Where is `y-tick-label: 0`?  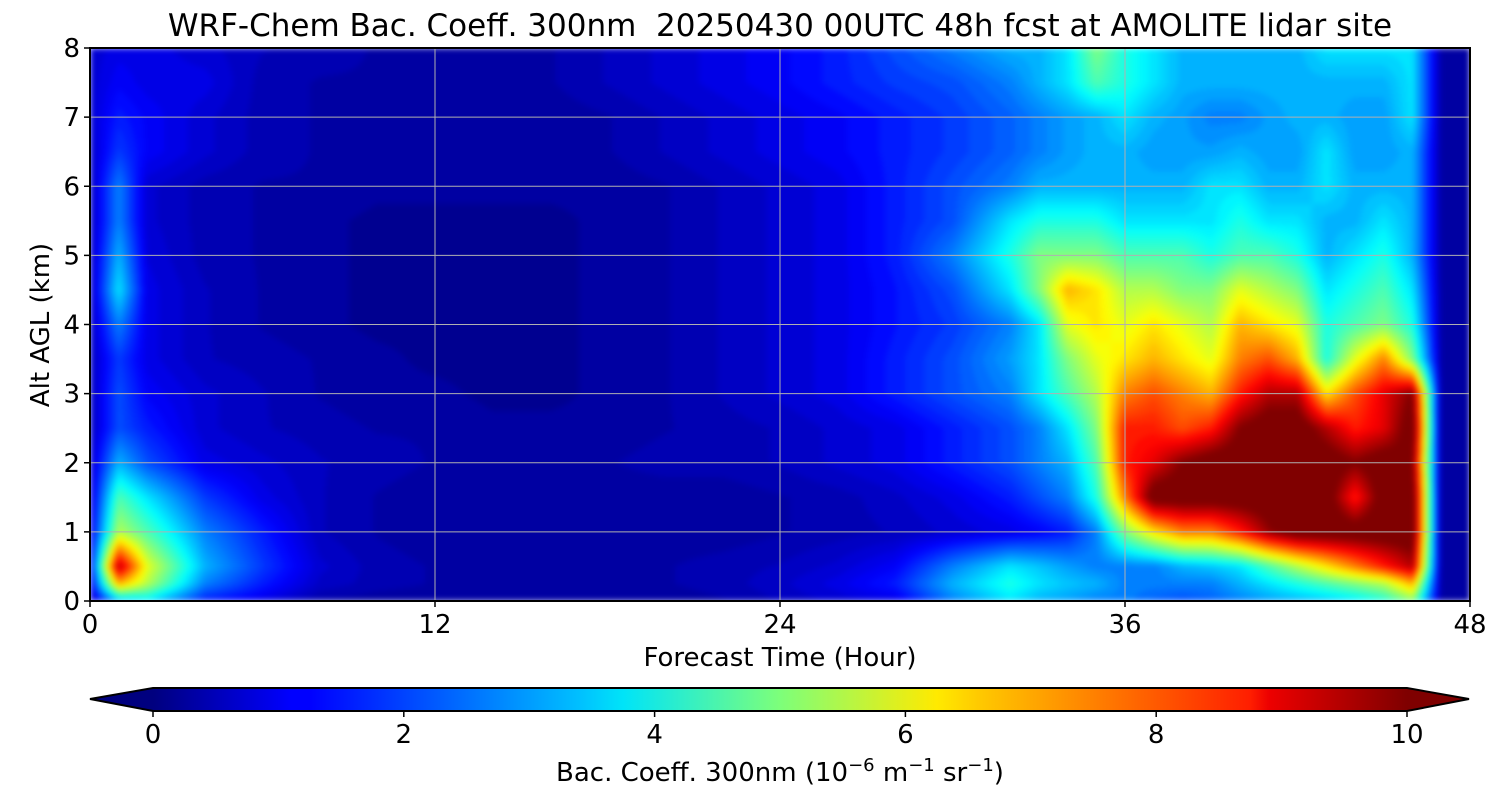
y-tick-label: 0 is located at coordinates (71, 602).